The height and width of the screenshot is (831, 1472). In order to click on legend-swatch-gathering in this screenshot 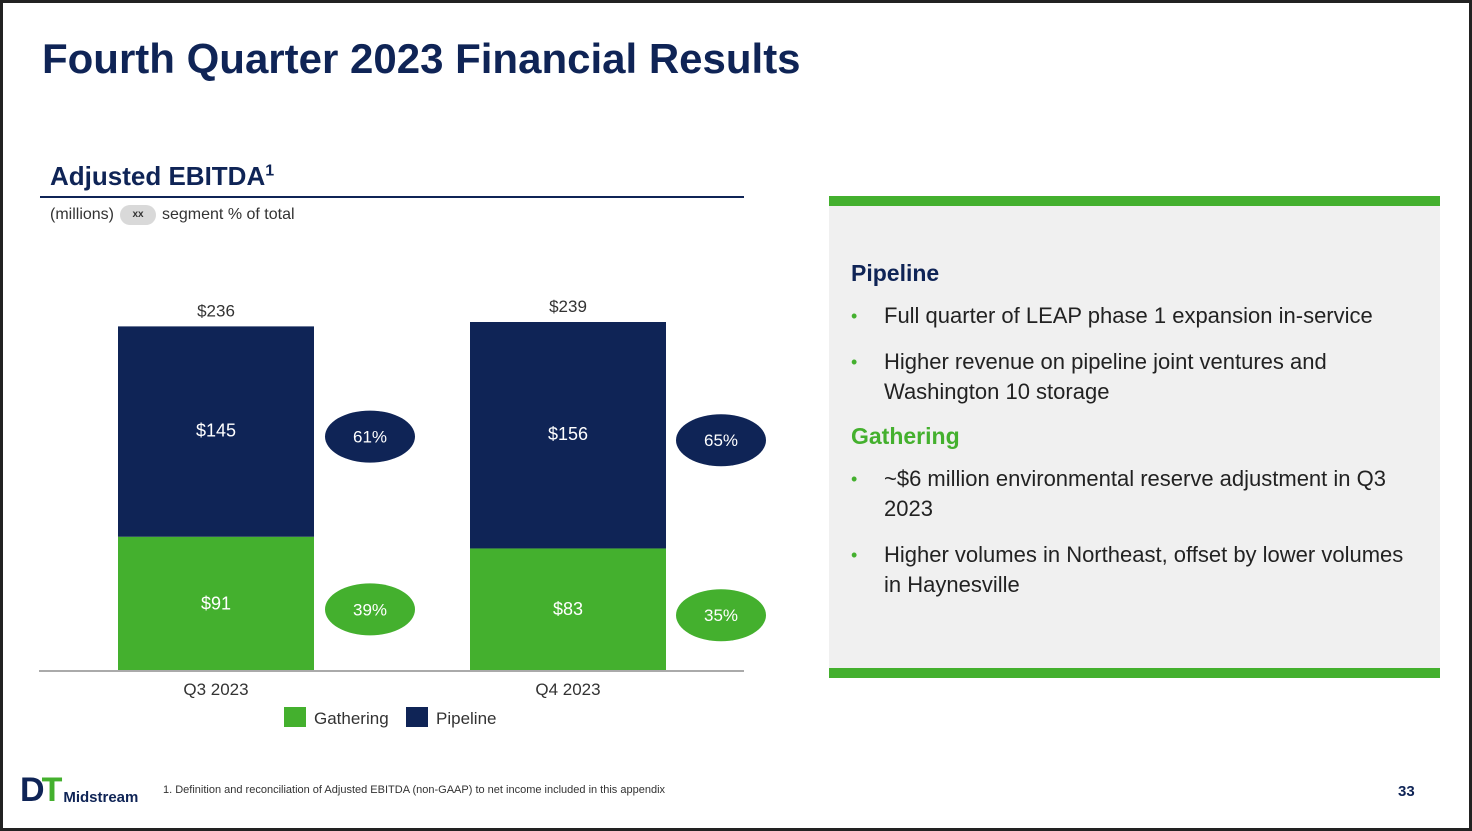, I will do `click(295, 717)`.